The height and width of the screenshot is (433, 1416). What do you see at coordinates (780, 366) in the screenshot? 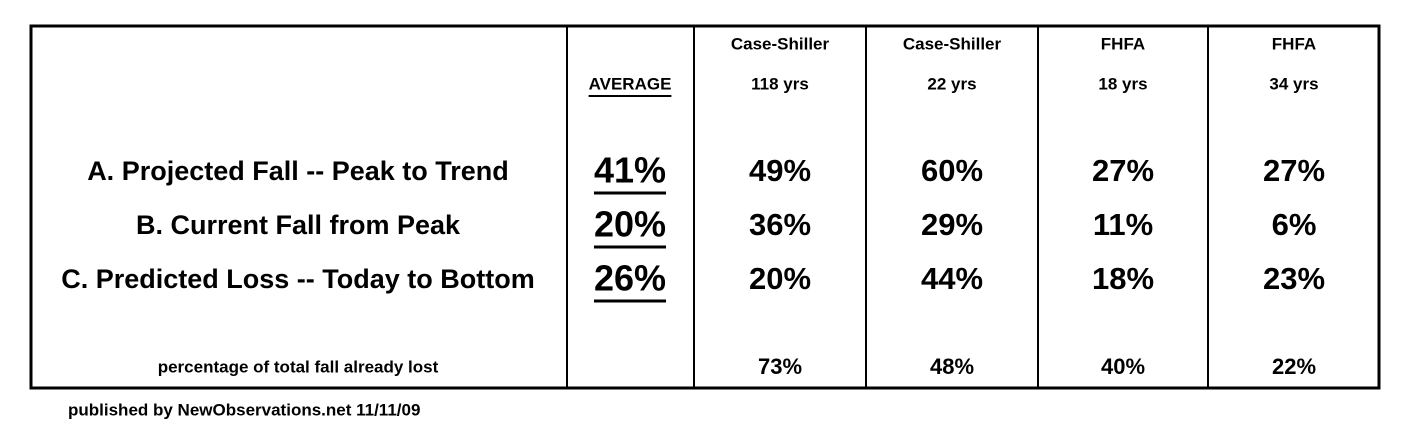
I see `summary-value: 73%` at bounding box center [780, 366].